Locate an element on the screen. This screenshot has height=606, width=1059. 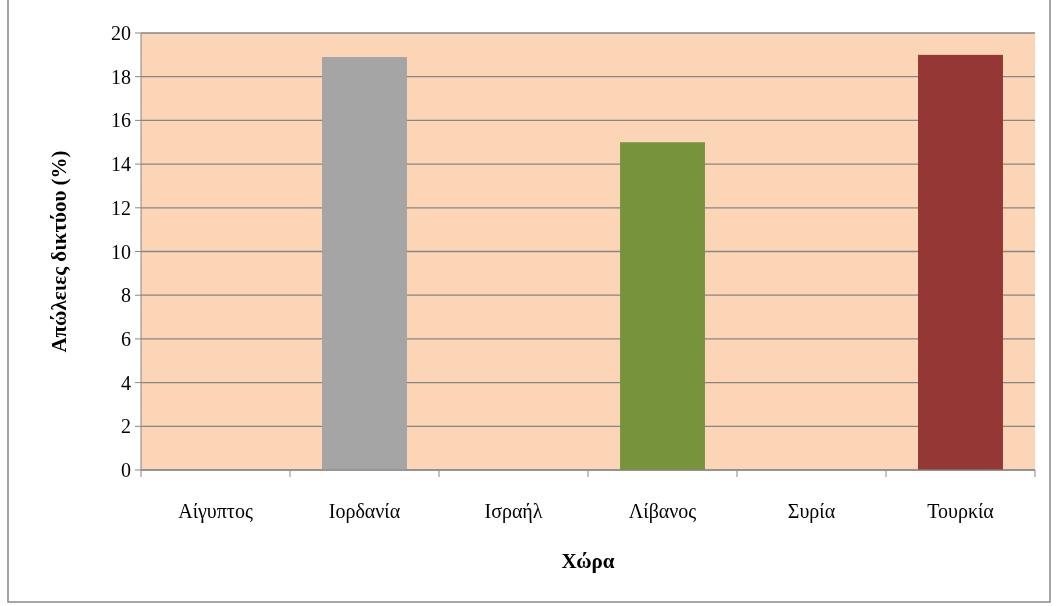
y-tick-label: 6 is located at coordinates (126, 338).